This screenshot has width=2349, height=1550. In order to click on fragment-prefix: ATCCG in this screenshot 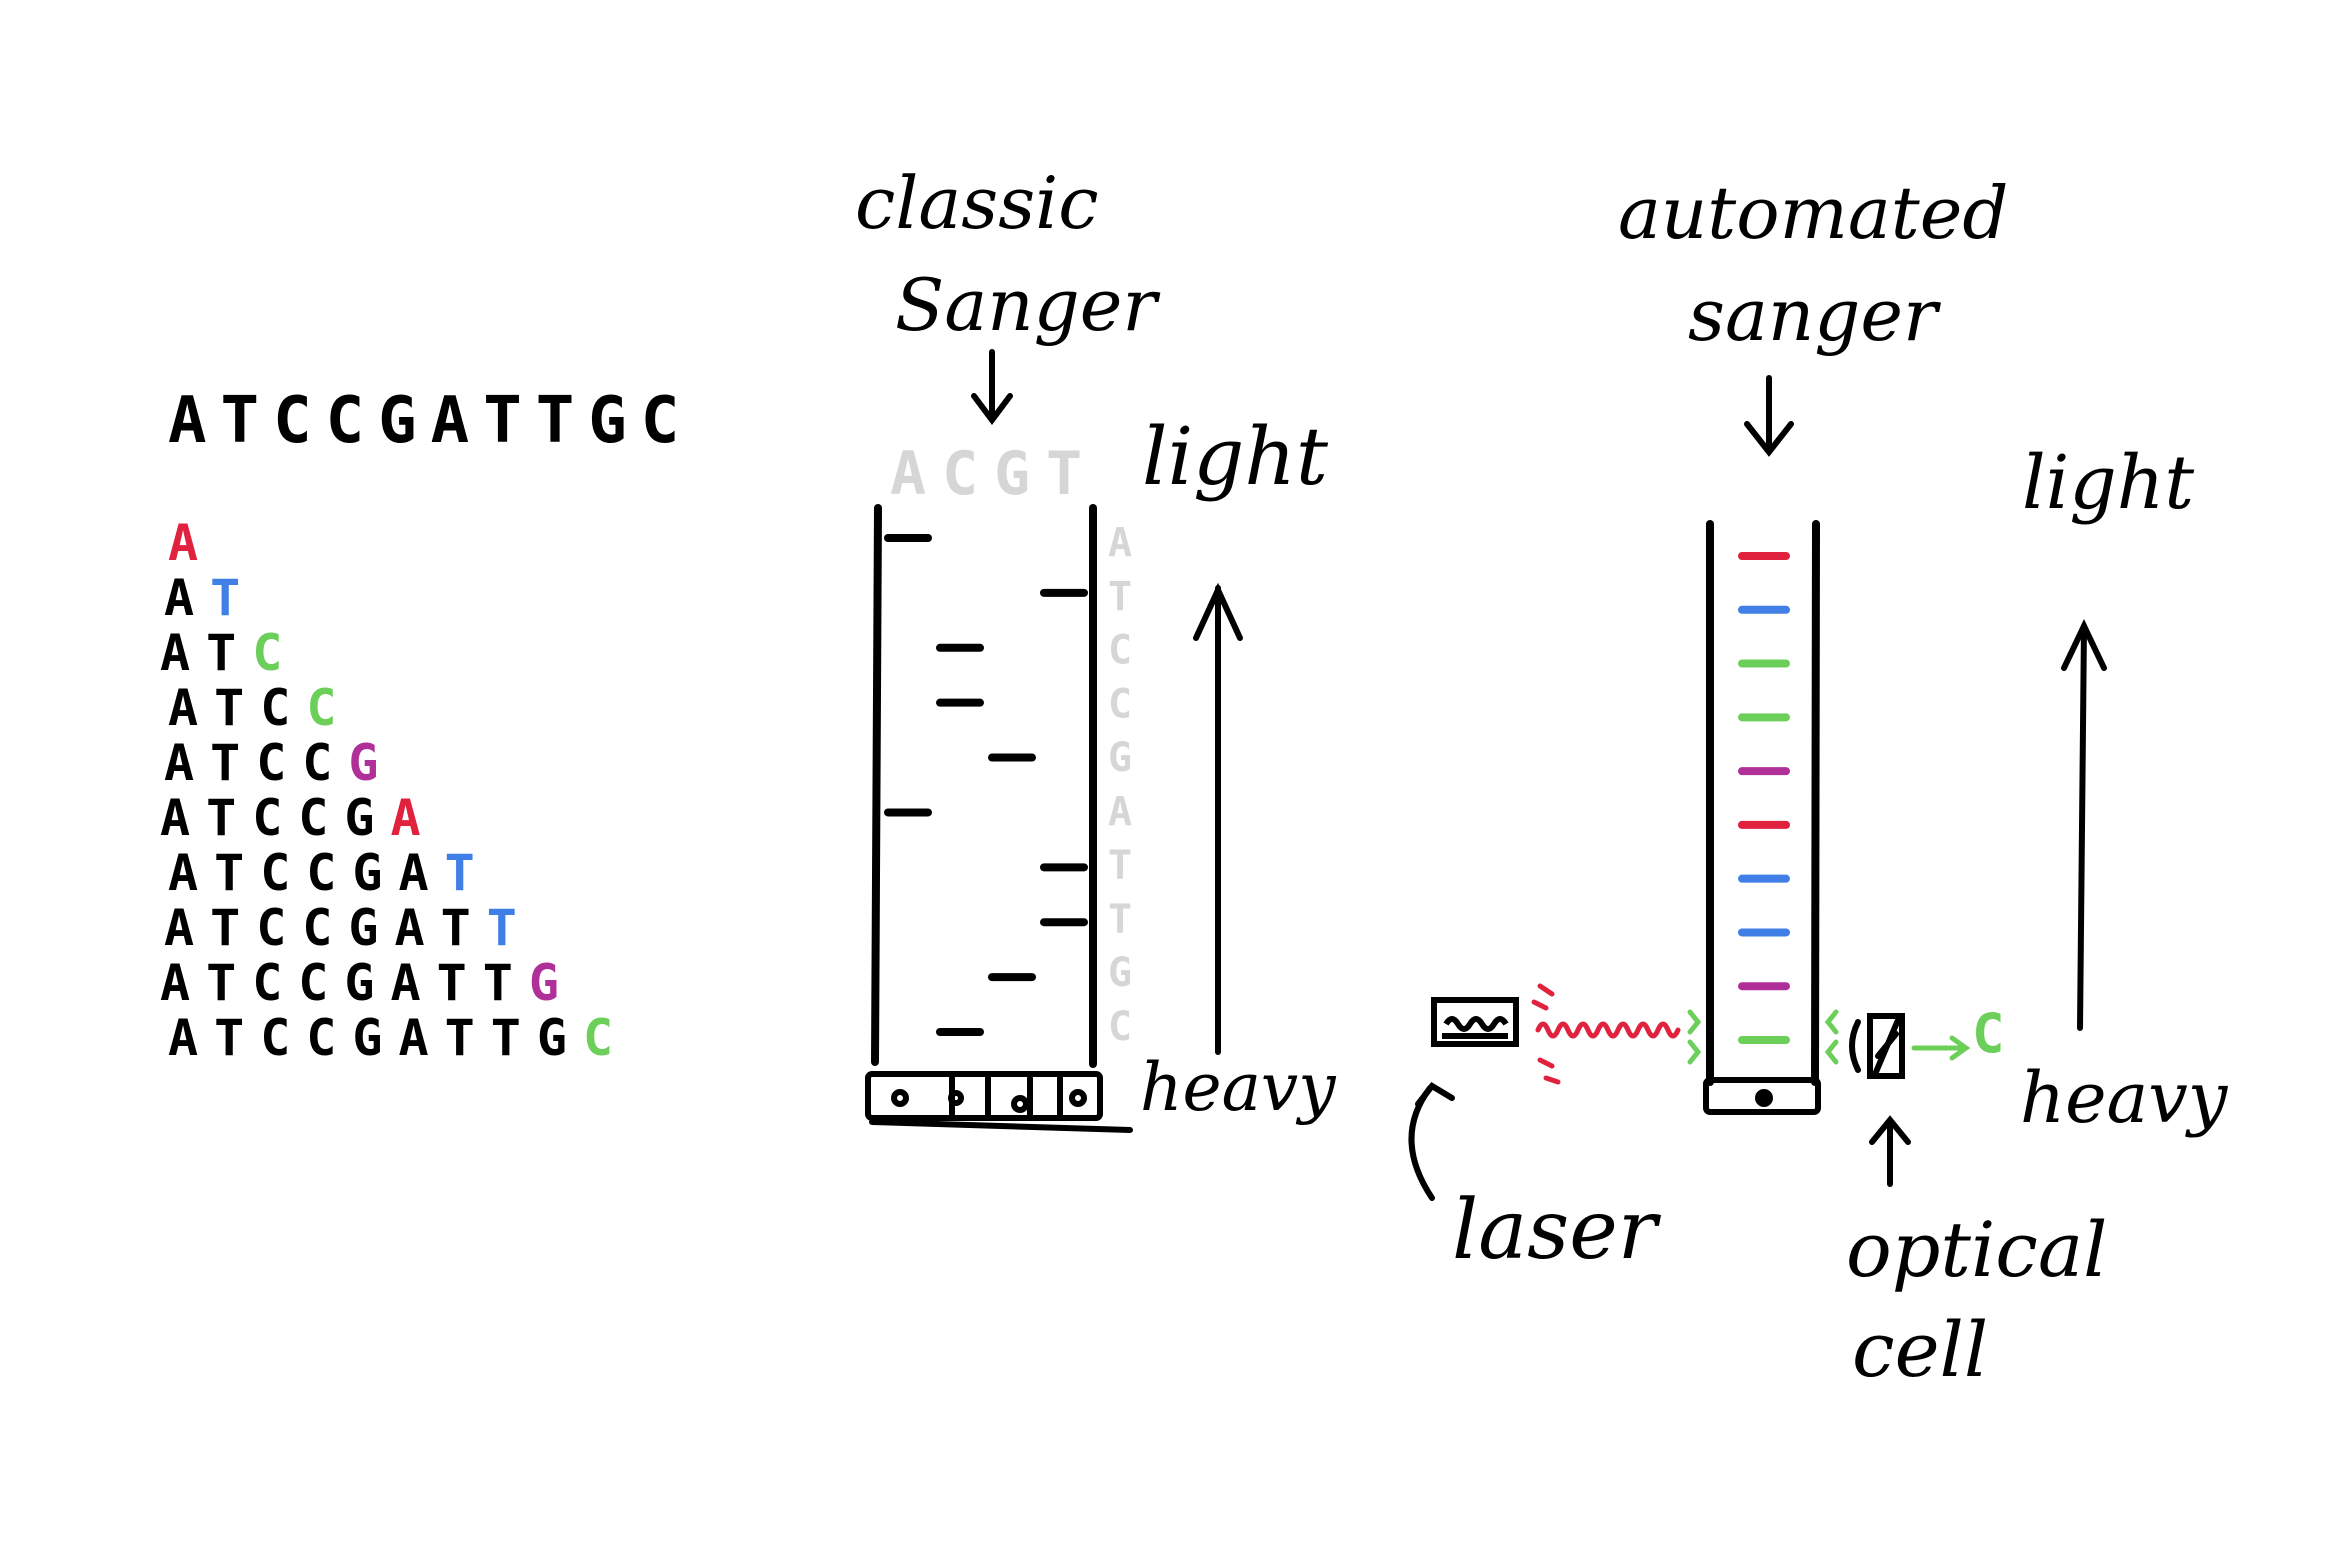, I will do `click(275, 818)`.